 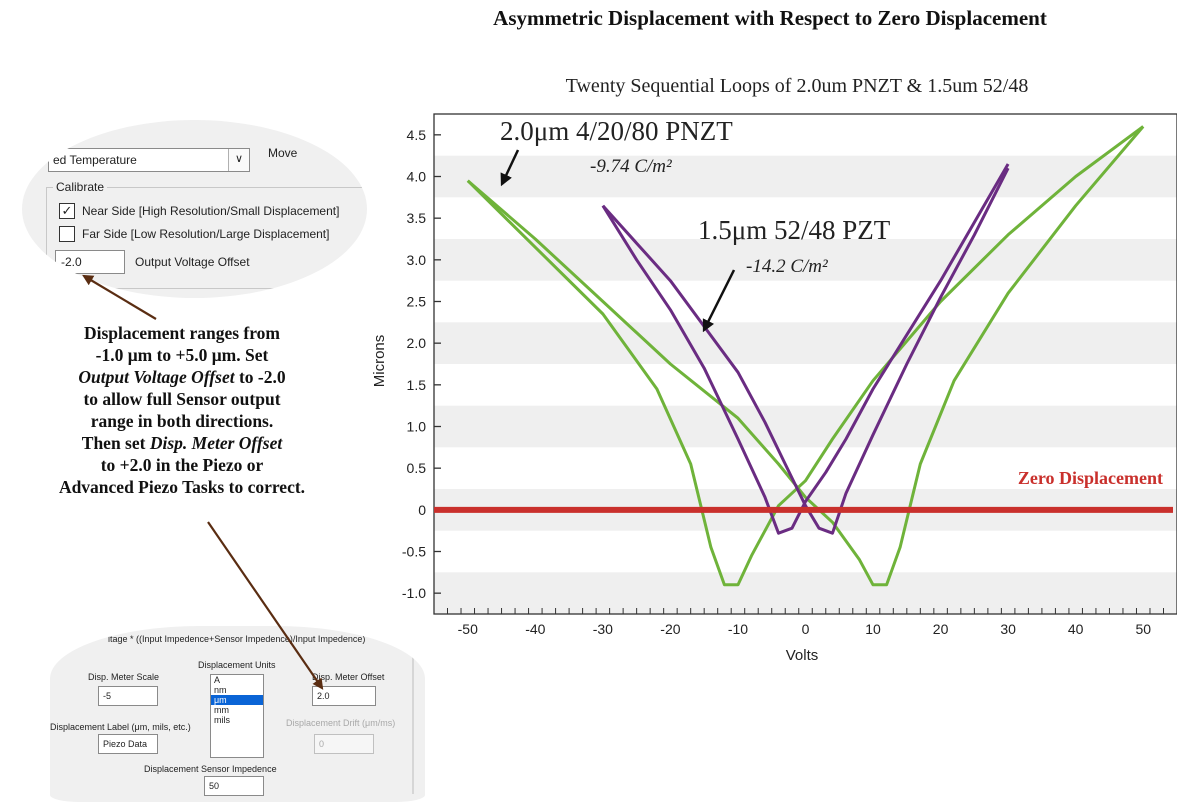 What do you see at coordinates (214, 786) in the screenshot?
I see `sensor-impedence-value: 50` at bounding box center [214, 786].